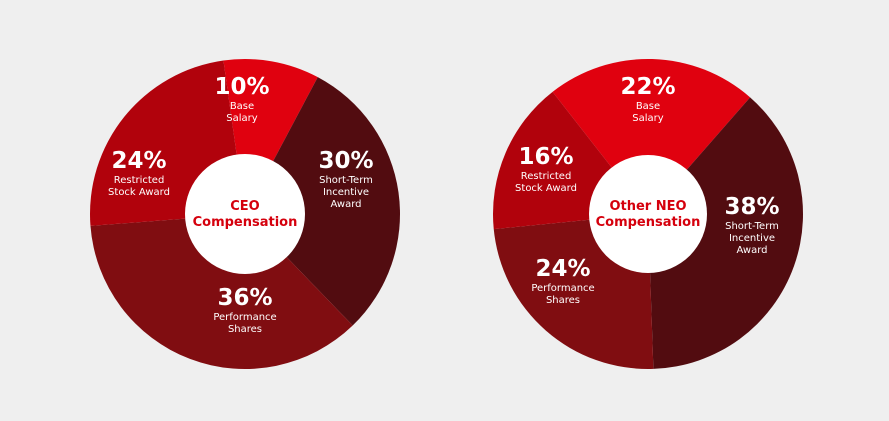 This screenshot has width=889, height=421. Describe the element at coordinates (647, 206) in the screenshot. I see `chart-center-title: Other NEO` at that location.